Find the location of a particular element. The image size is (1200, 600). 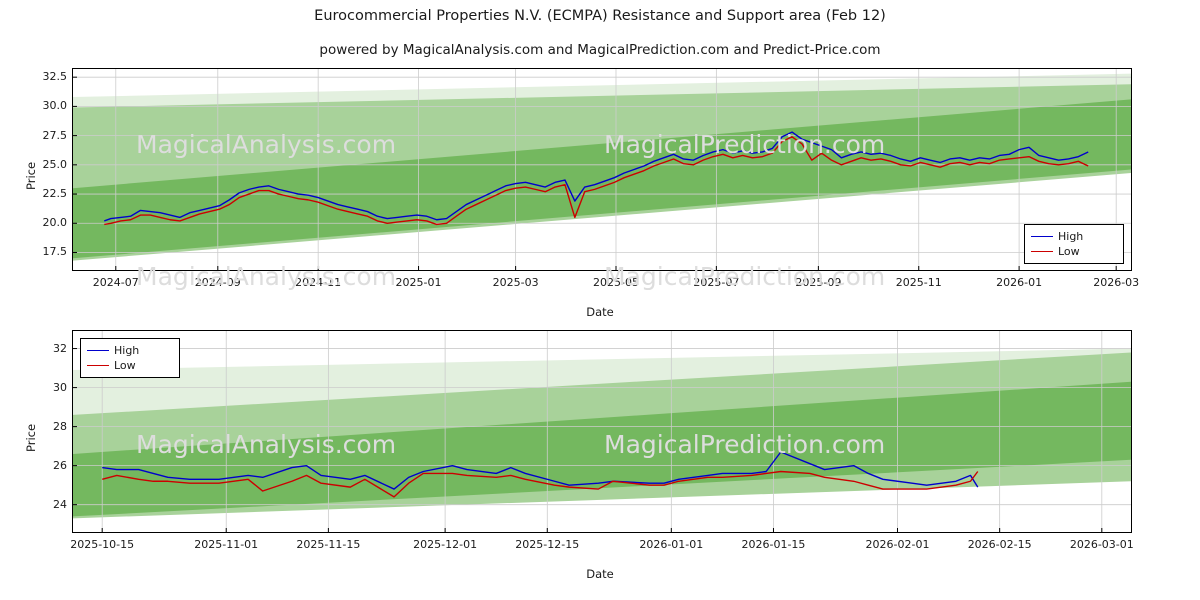

y-tick-label: 32 is located at coordinates (60, 348).